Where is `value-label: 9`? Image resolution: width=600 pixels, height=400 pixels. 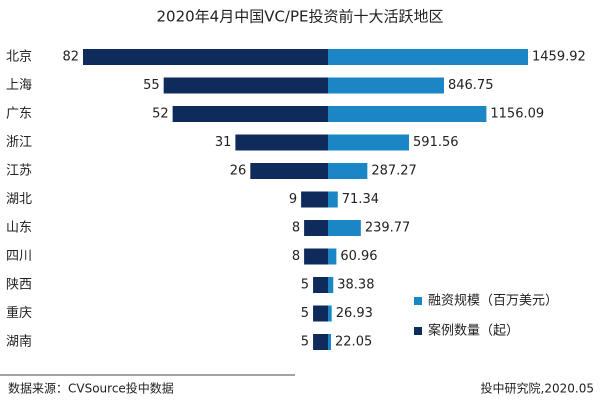 value-label: 9 is located at coordinates (293, 199).